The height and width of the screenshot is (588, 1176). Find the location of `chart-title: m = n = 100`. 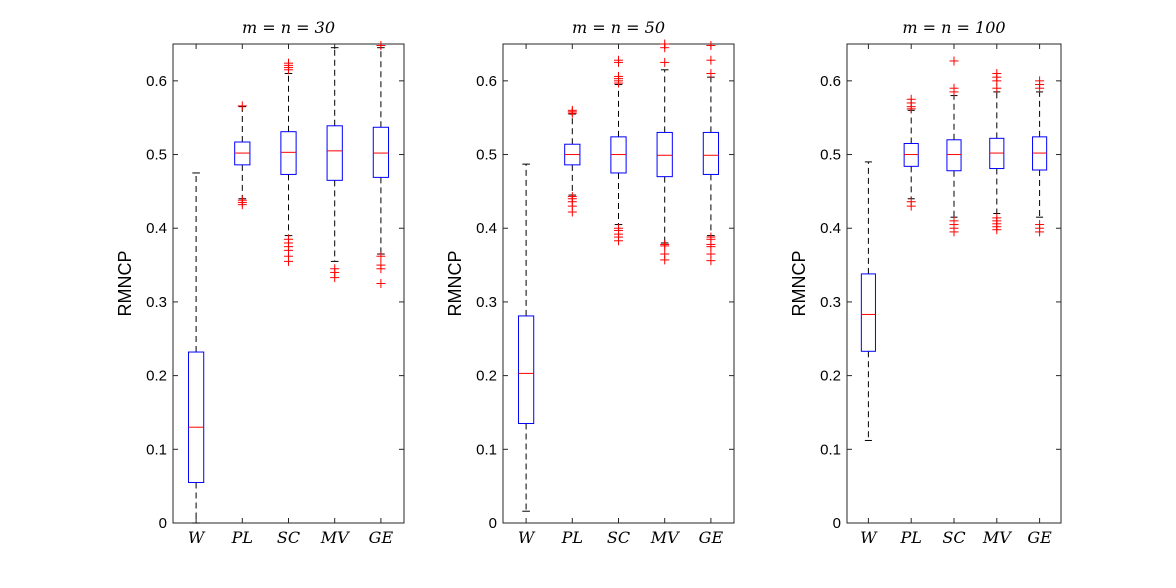

chart-title: m = n = 100 is located at coordinates (953, 27).